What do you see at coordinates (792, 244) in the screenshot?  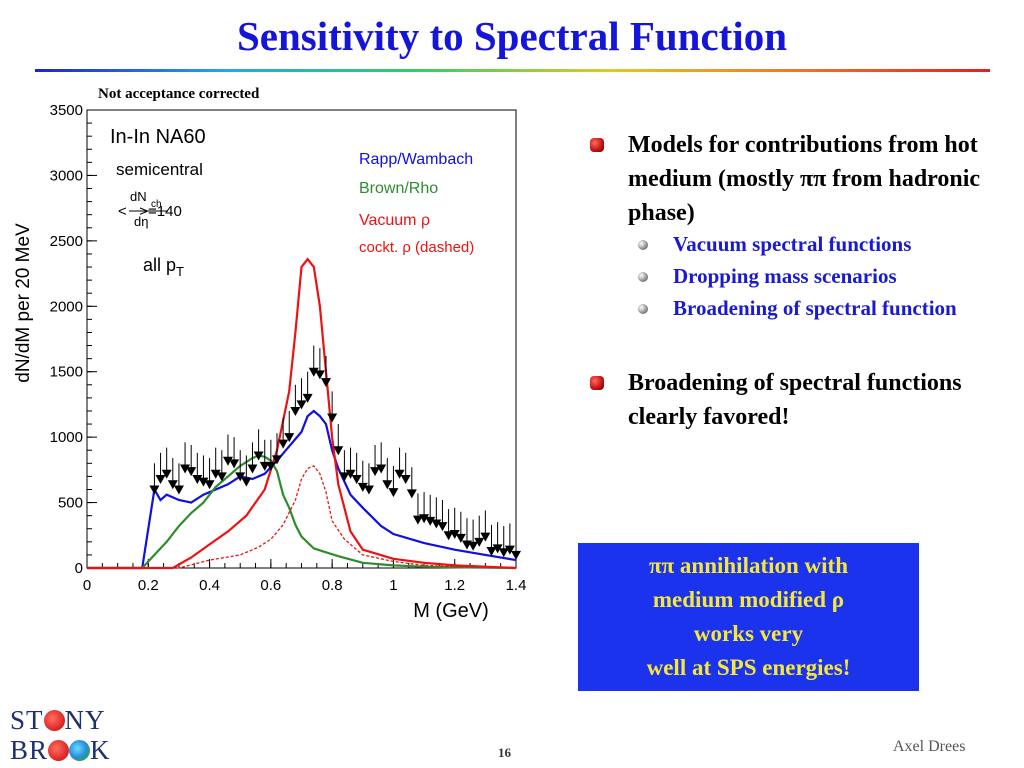 I see `sub-item-label: Vacuum spectral functions` at bounding box center [792, 244].